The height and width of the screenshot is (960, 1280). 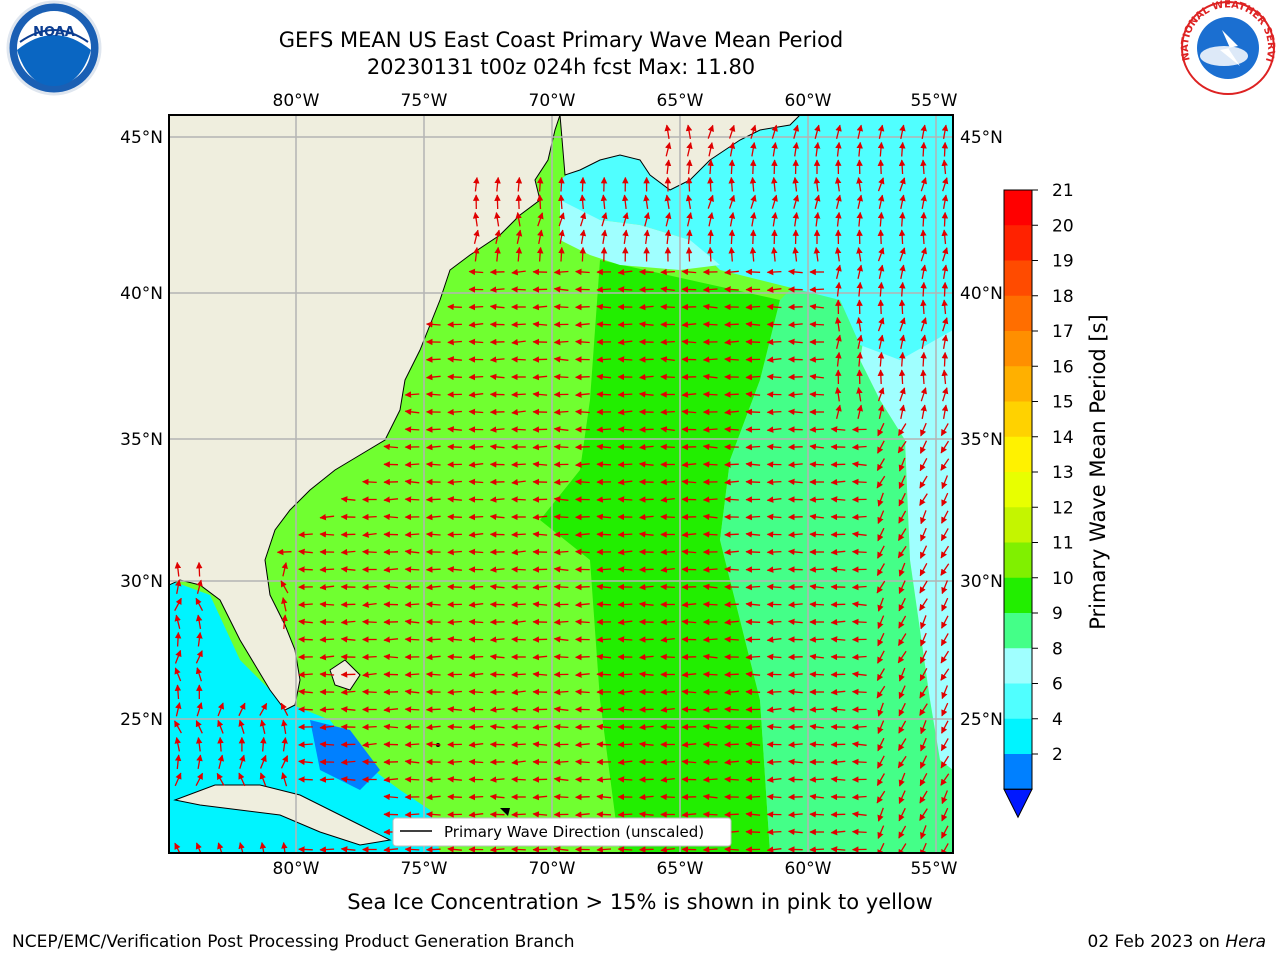 I want to click on colorbar-tick-label: 21, so click(x=1063, y=191).